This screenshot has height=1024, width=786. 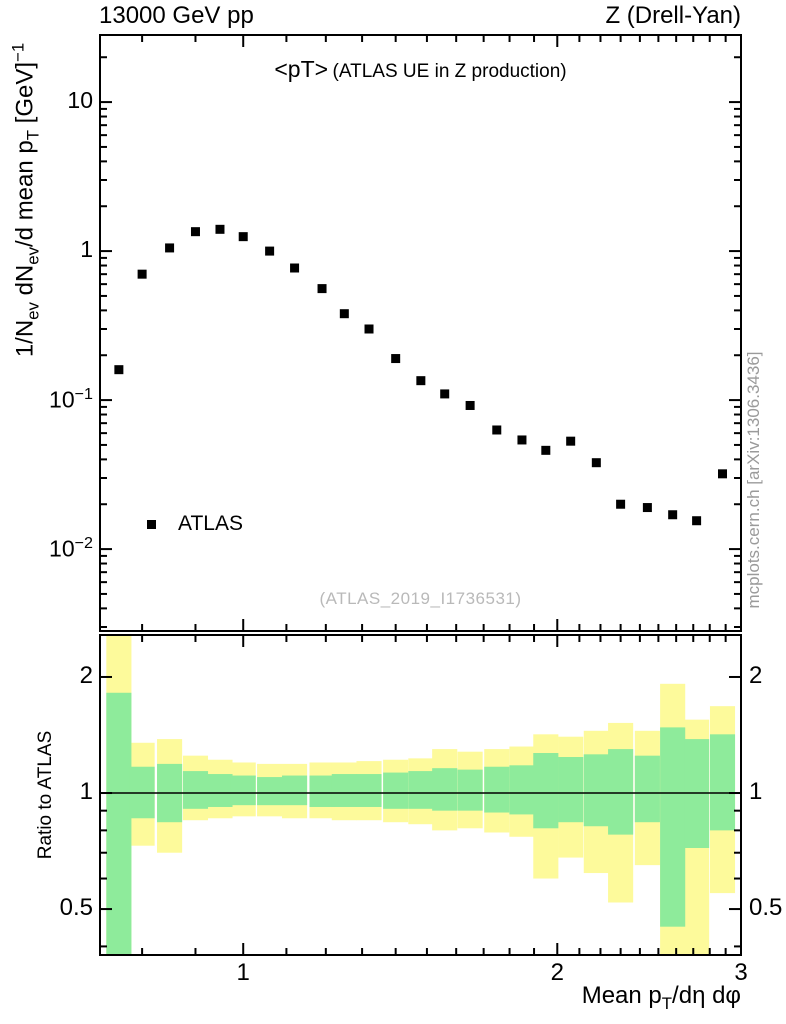 I want to click on legend: ATLAS, so click(x=195, y=524).